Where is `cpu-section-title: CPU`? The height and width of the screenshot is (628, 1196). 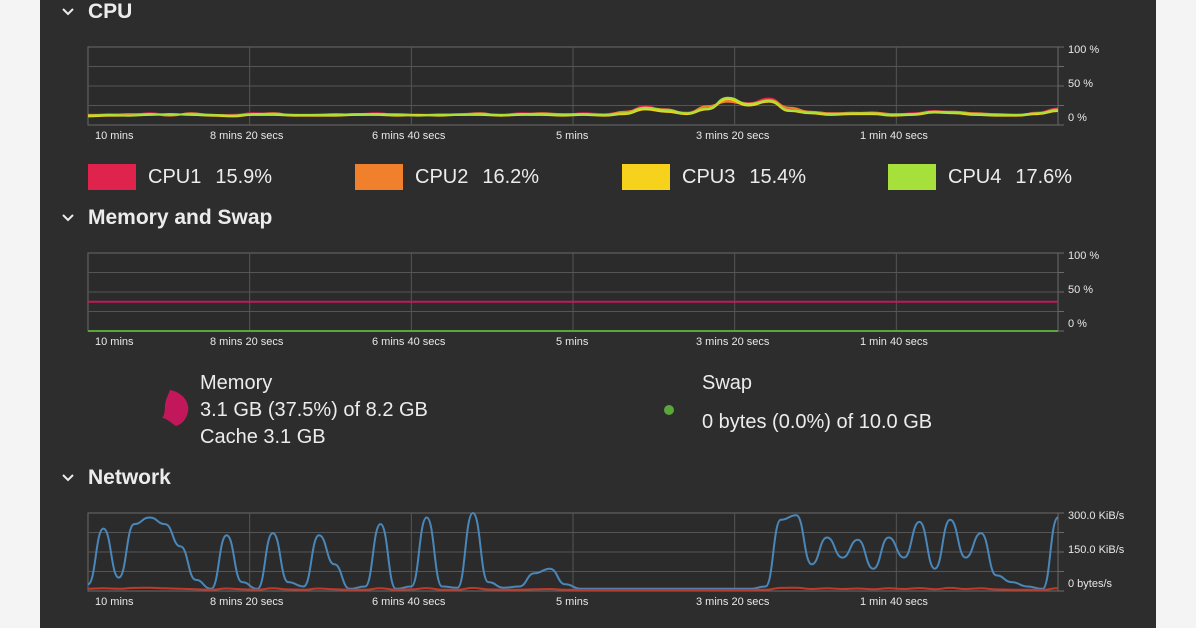 cpu-section-title: CPU is located at coordinates (110, 11).